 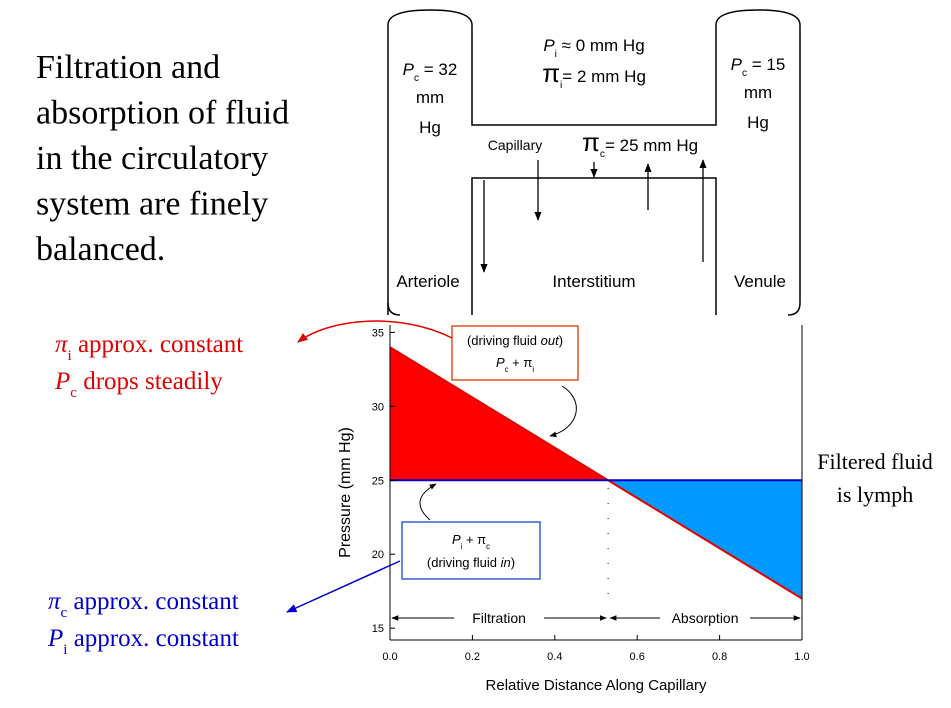 I want to click on region-label: Filtration, so click(x=499, y=618).